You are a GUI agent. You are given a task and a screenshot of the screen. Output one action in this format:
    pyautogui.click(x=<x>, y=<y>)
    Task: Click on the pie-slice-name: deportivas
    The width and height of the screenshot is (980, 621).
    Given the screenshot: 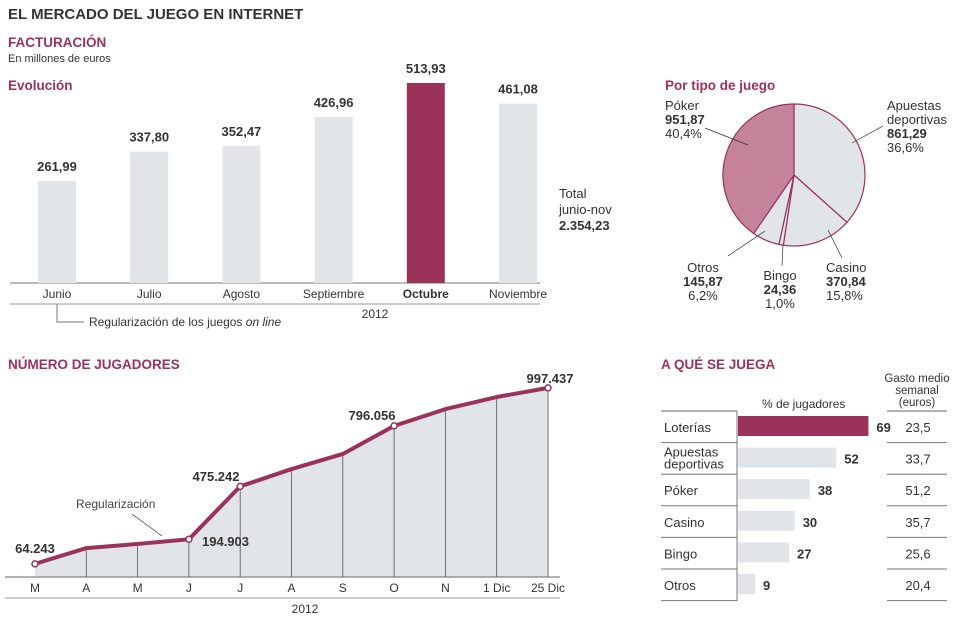 What is the action you would take?
    pyautogui.click(x=917, y=119)
    